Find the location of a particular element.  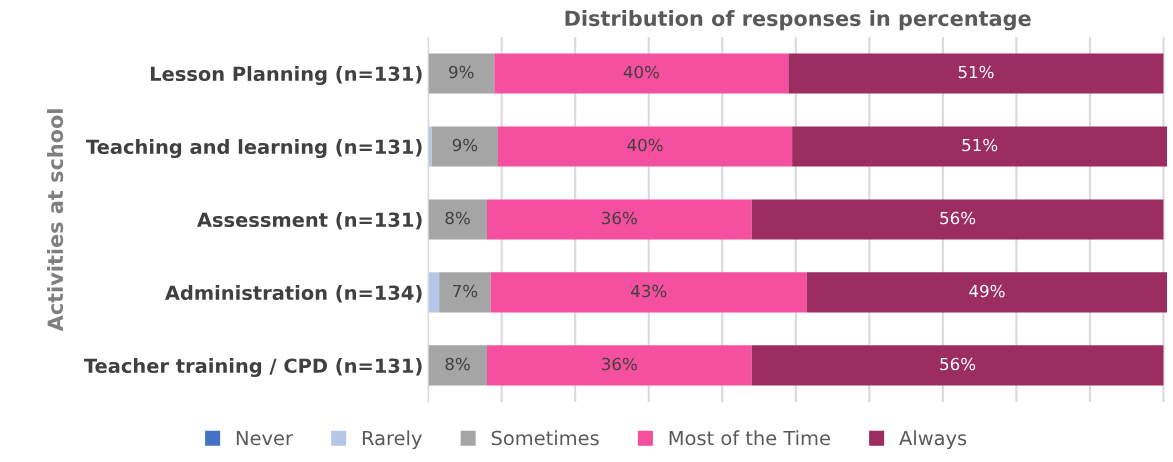

y-tick-label: Assessment (n=131) is located at coordinates (309, 221).